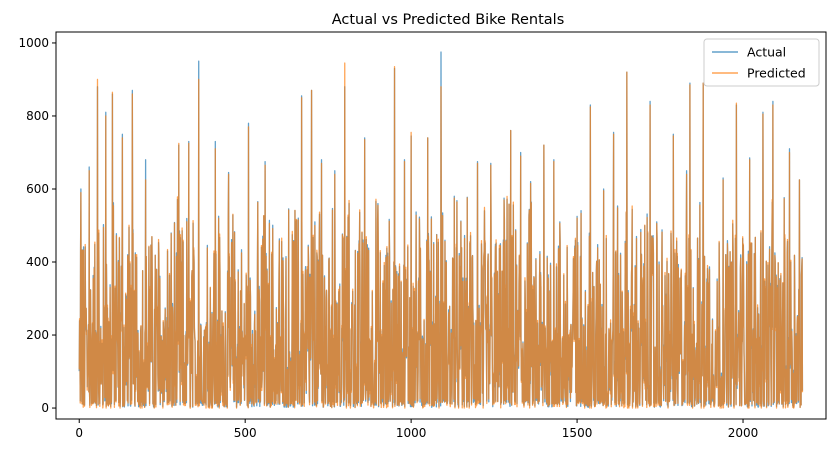  What do you see at coordinates (448, 20) in the screenshot?
I see `chart-title: Actual vs Predicted Bike Rentals` at bounding box center [448, 20].